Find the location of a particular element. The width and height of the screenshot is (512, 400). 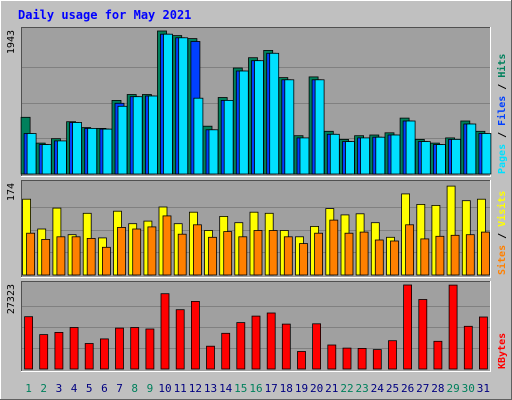

day-label-21: 21 is located at coordinates (331, 388).